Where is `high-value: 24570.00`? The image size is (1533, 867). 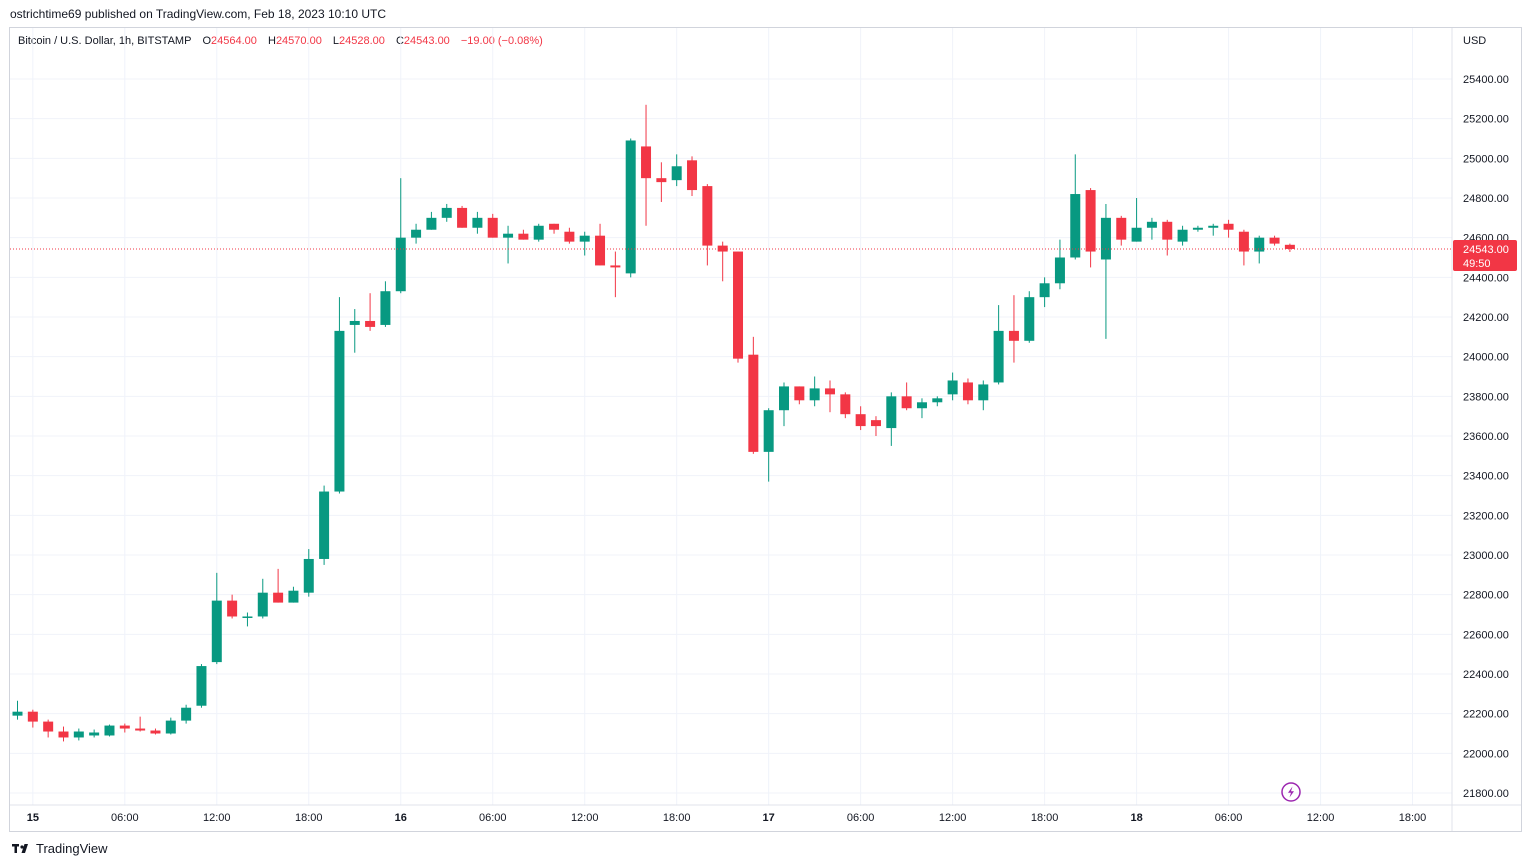
high-value: 24570.00 is located at coordinates (298, 41).